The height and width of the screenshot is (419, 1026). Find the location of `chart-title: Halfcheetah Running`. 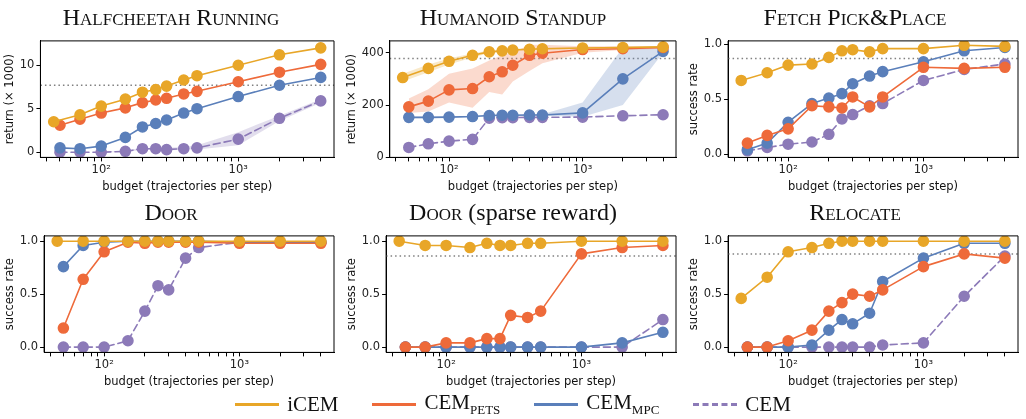

chart-title: Halfcheetah Running is located at coordinates (171, 17).